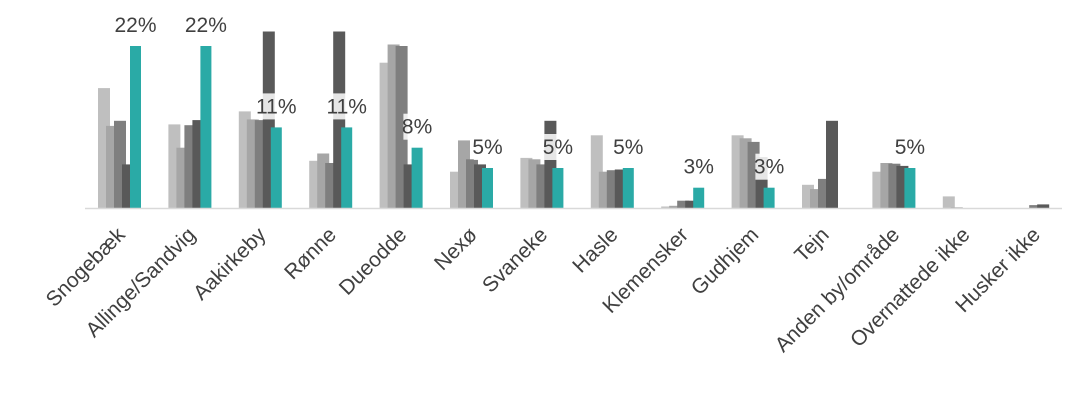 The height and width of the screenshot is (394, 1076). Describe the element at coordinates (373, 261) in the screenshot. I see `category-label: Dueodde` at that location.